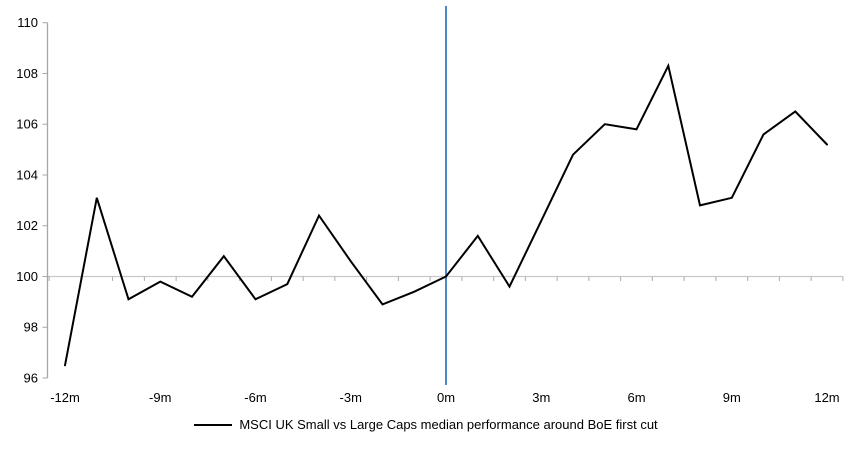 The width and height of the screenshot is (852, 450). I want to click on x-tick-label: 12m, so click(826, 397).